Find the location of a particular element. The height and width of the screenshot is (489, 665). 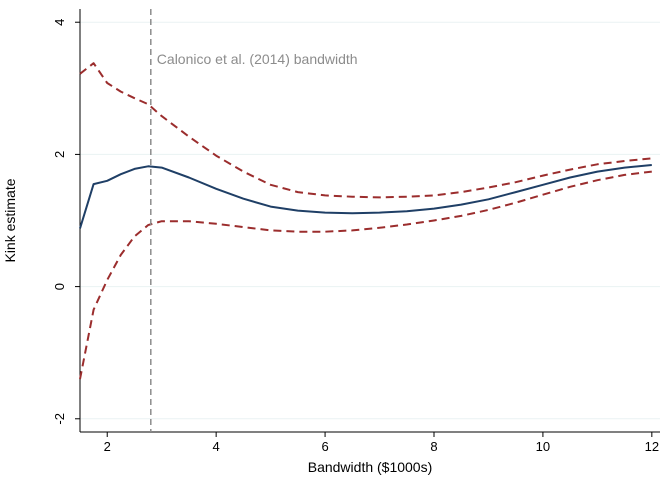

x-axis-title: Bandwidth ($1000s) is located at coordinates (370, 467).